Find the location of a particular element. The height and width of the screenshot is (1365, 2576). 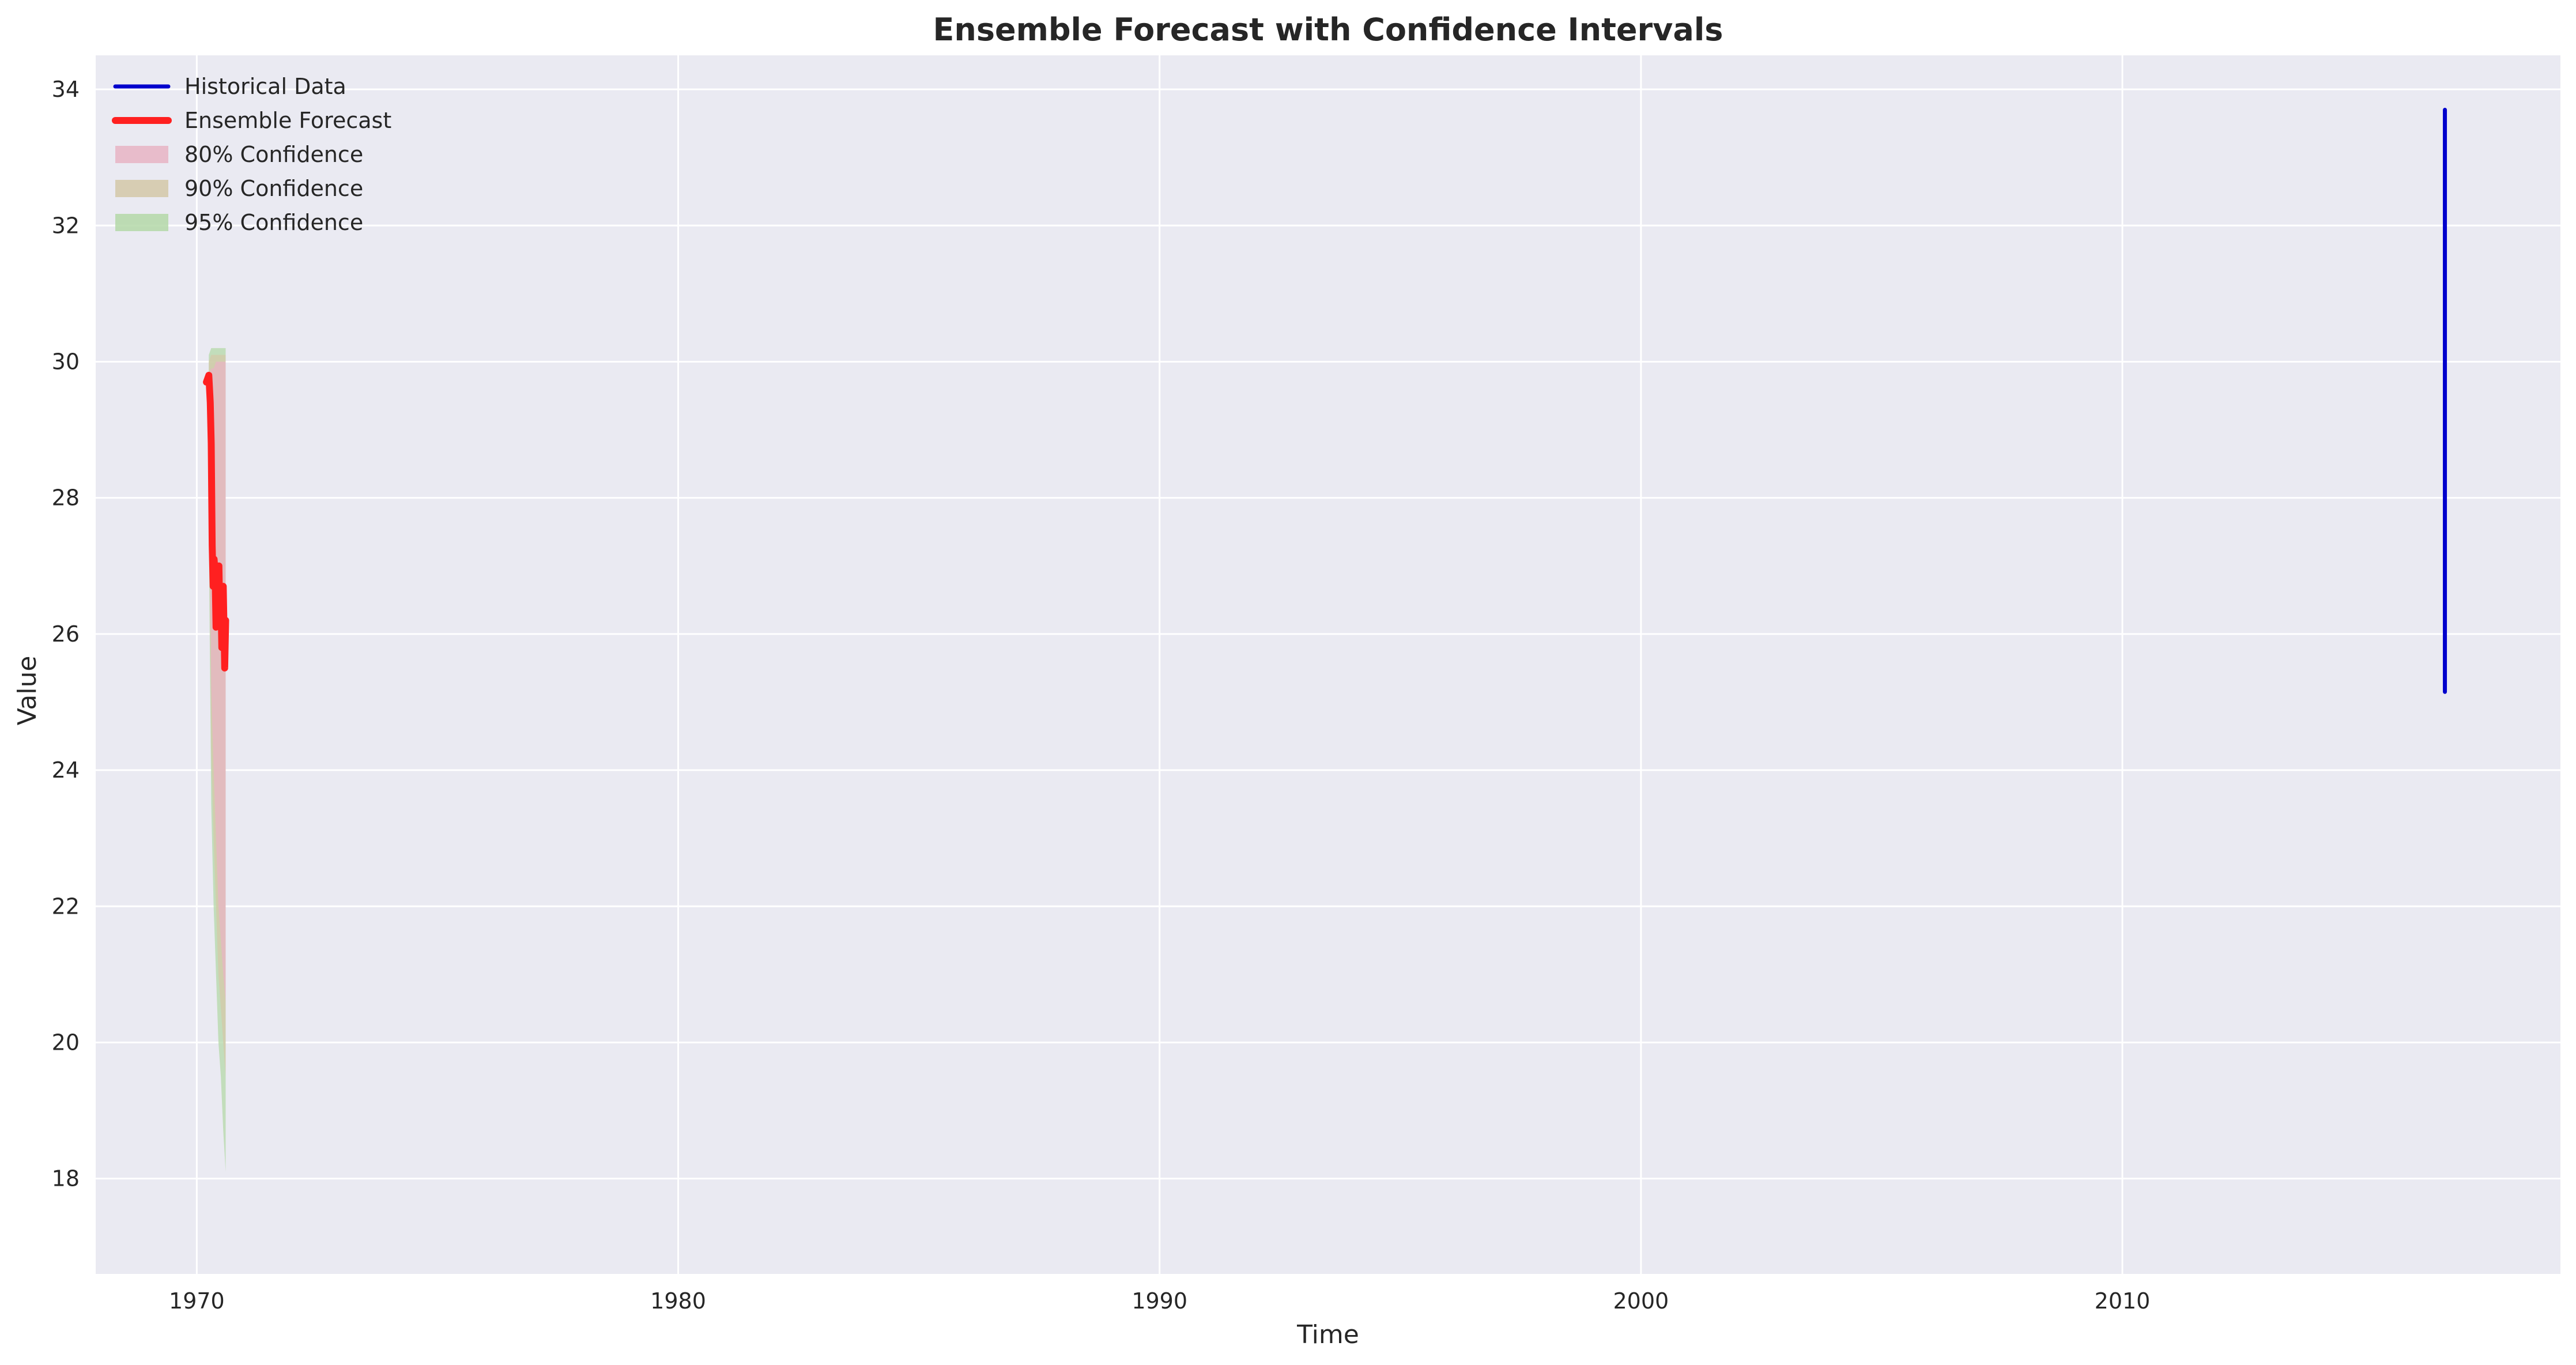

y-tick-label: 22 is located at coordinates (66, 906).